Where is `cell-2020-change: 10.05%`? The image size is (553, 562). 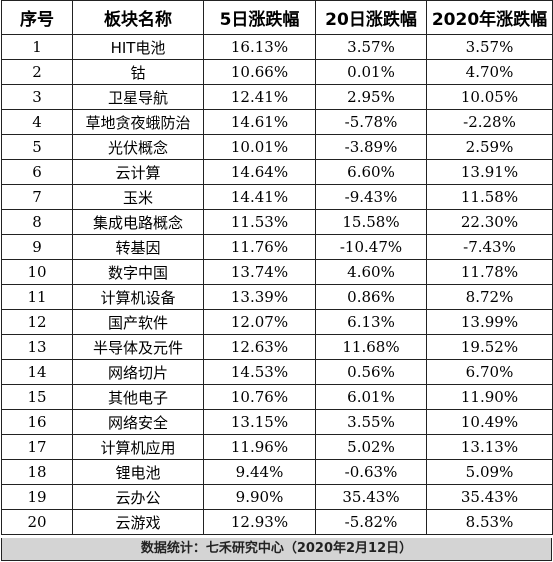
cell-2020-change: 10.05% is located at coordinates (489, 97).